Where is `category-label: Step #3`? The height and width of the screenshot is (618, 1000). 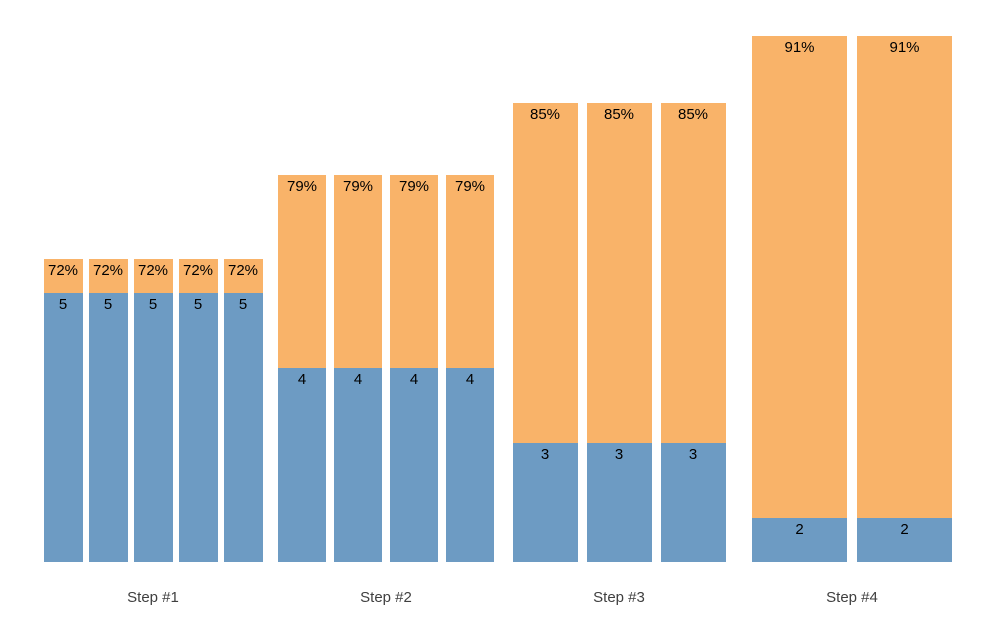
category-label: Step #3 is located at coordinates (619, 597).